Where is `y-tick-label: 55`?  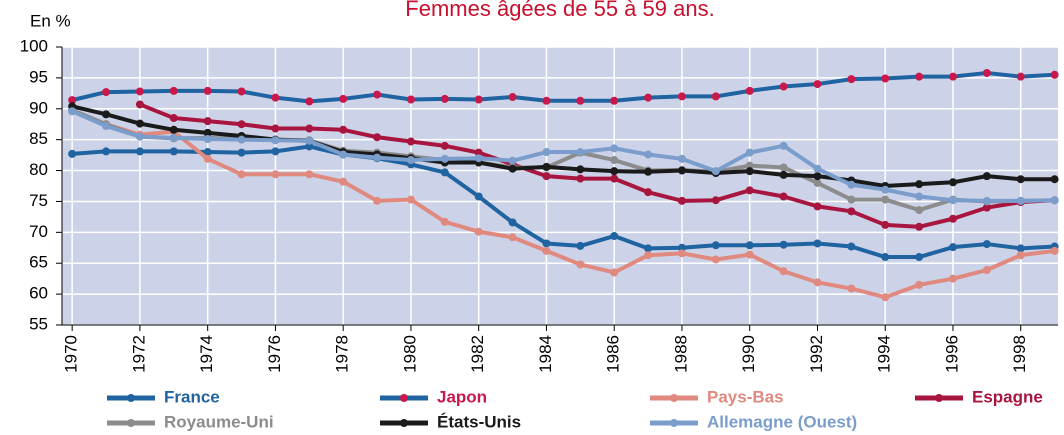
y-tick-label: 55 is located at coordinates (38, 323).